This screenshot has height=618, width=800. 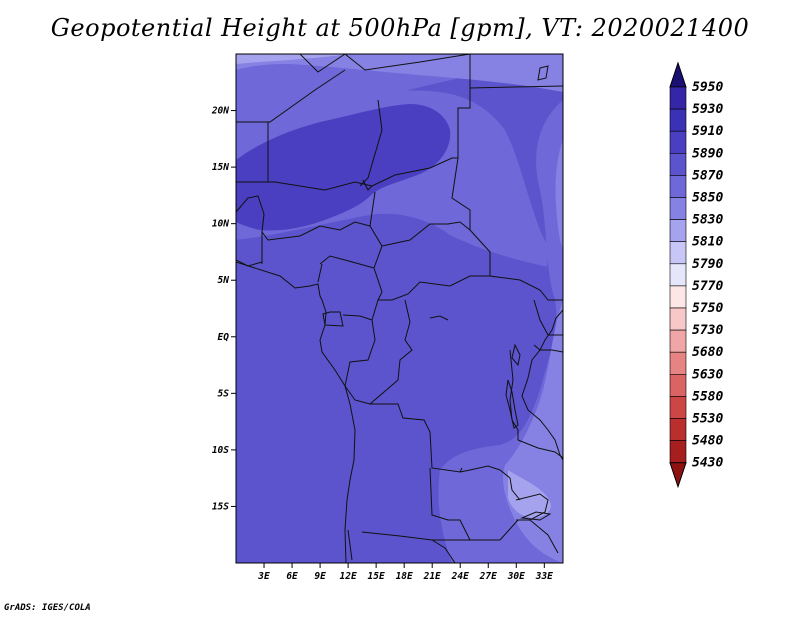 What do you see at coordinates (707, 131) in the screenshot?
I see `colorbar-label: 5910` at bounding box center [707, 131].